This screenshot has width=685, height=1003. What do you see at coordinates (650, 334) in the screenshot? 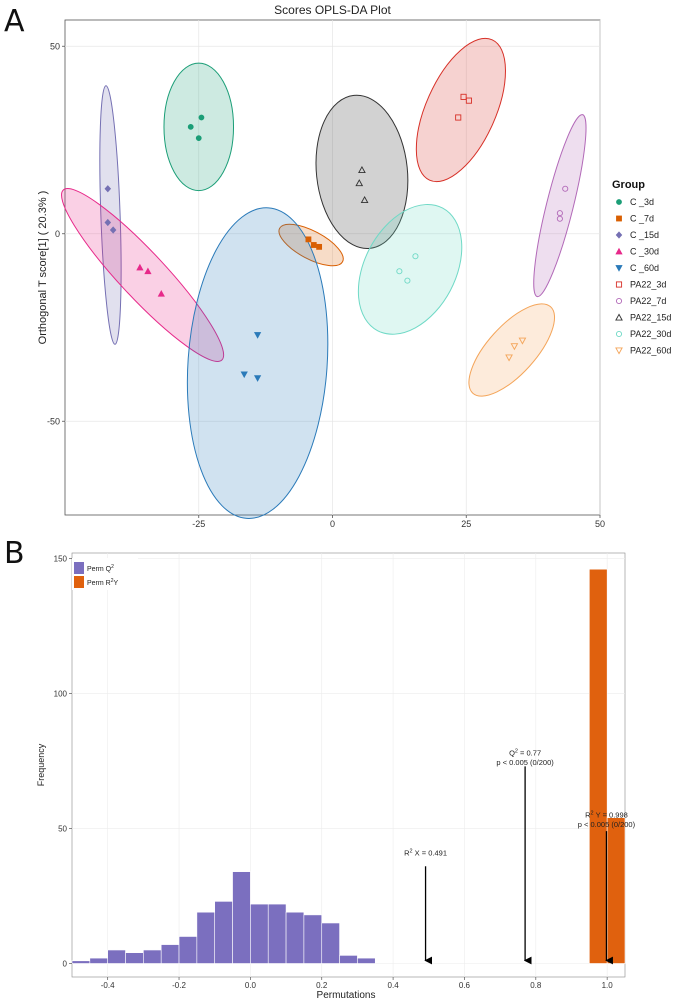
I see `legend-label: PA22_30d` at bounding box center [650, 334].